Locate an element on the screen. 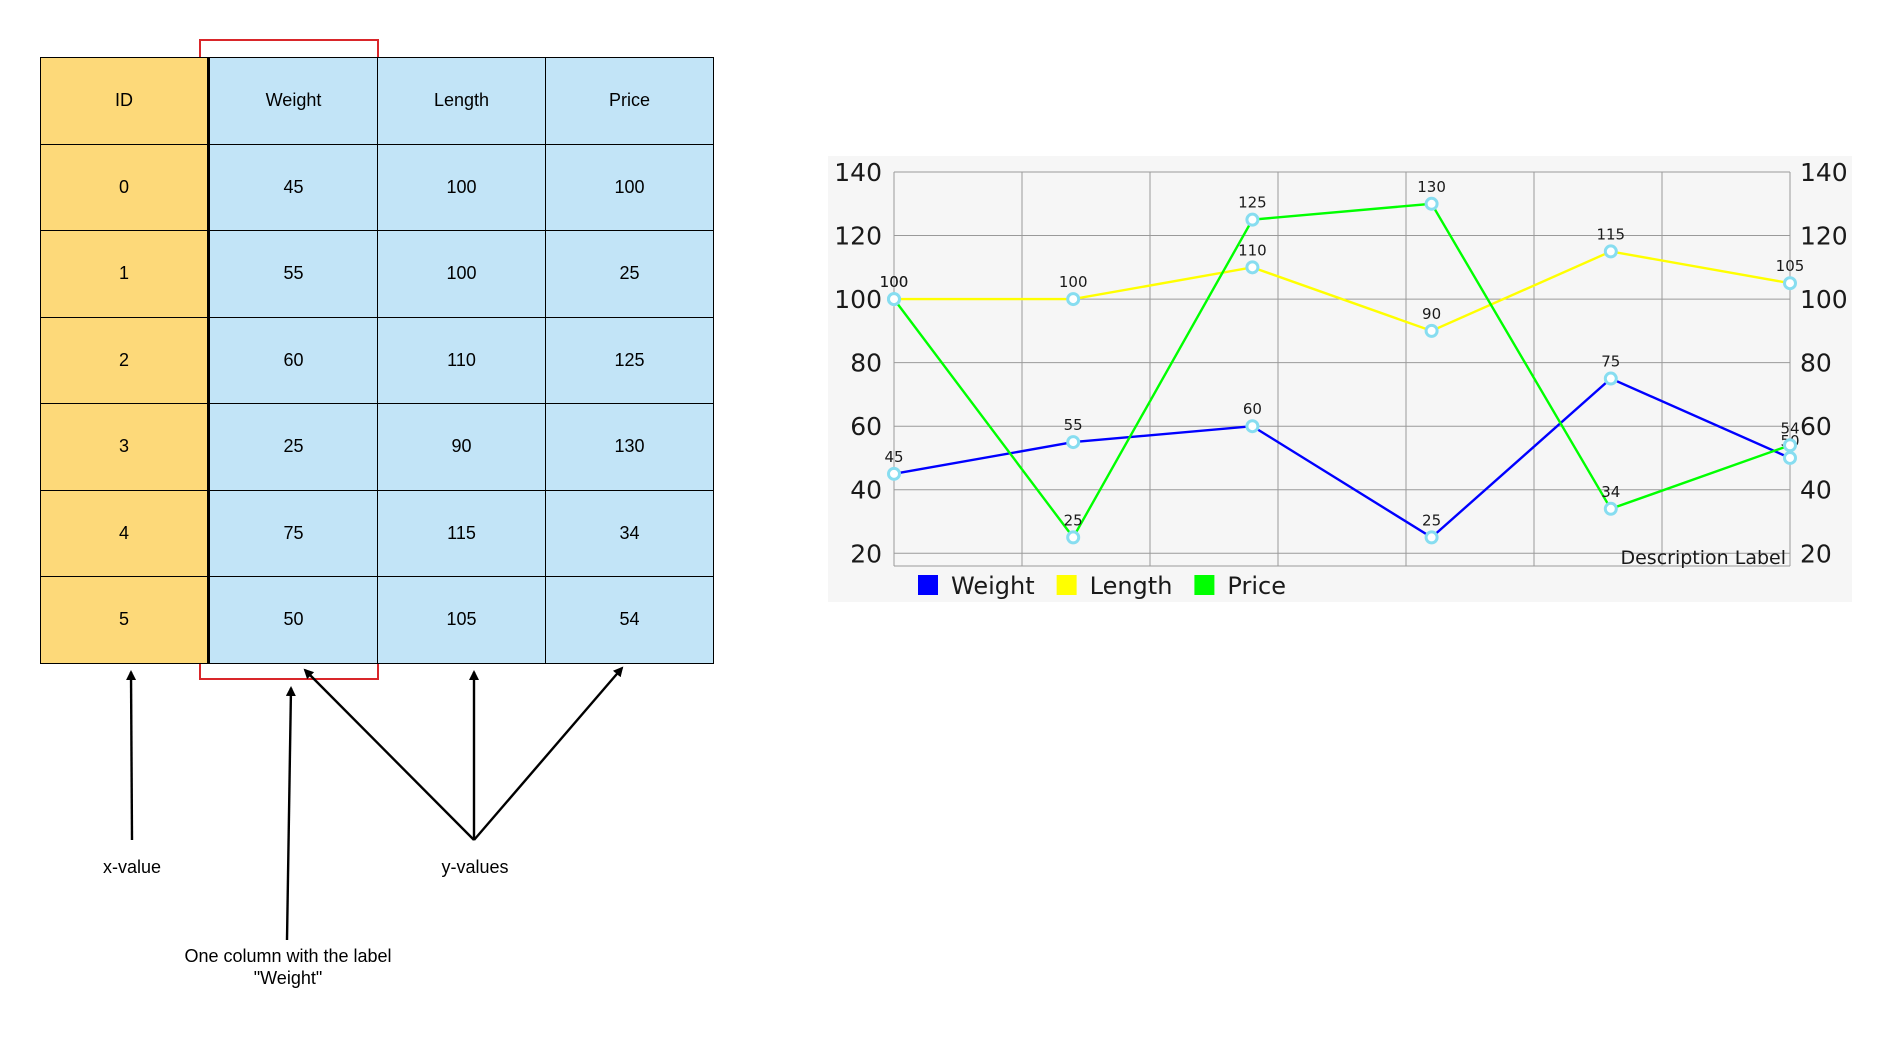  table-row: 5 50 105 54 is located at coordinates (377, 620).